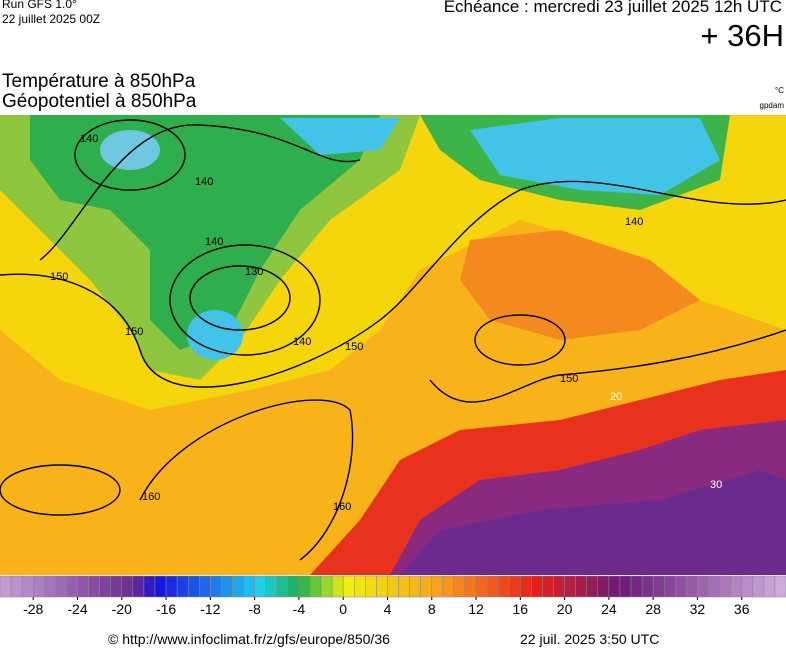 This screenshot has height=648, width=786. What do you see at coordinates (742, 609) in the screenshot?
I see `colorbar-tick-label: 36` at bounding box center [742, 609].